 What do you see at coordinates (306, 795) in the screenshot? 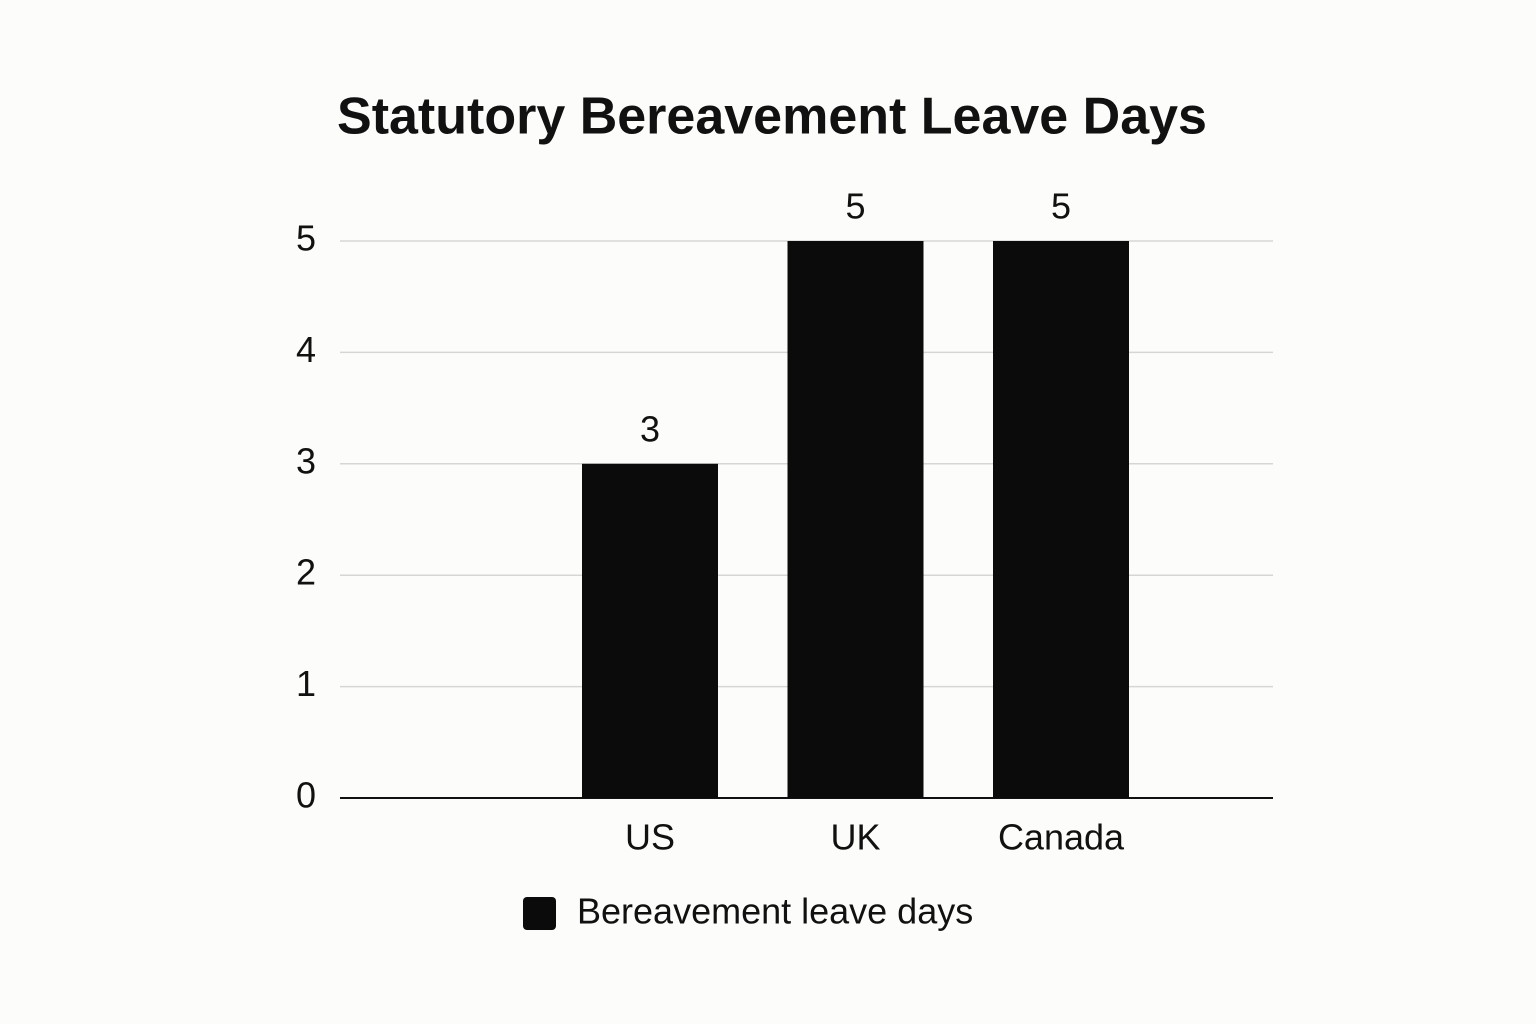
I see `y-tick-label: 0` at bounding box center [306, 795].